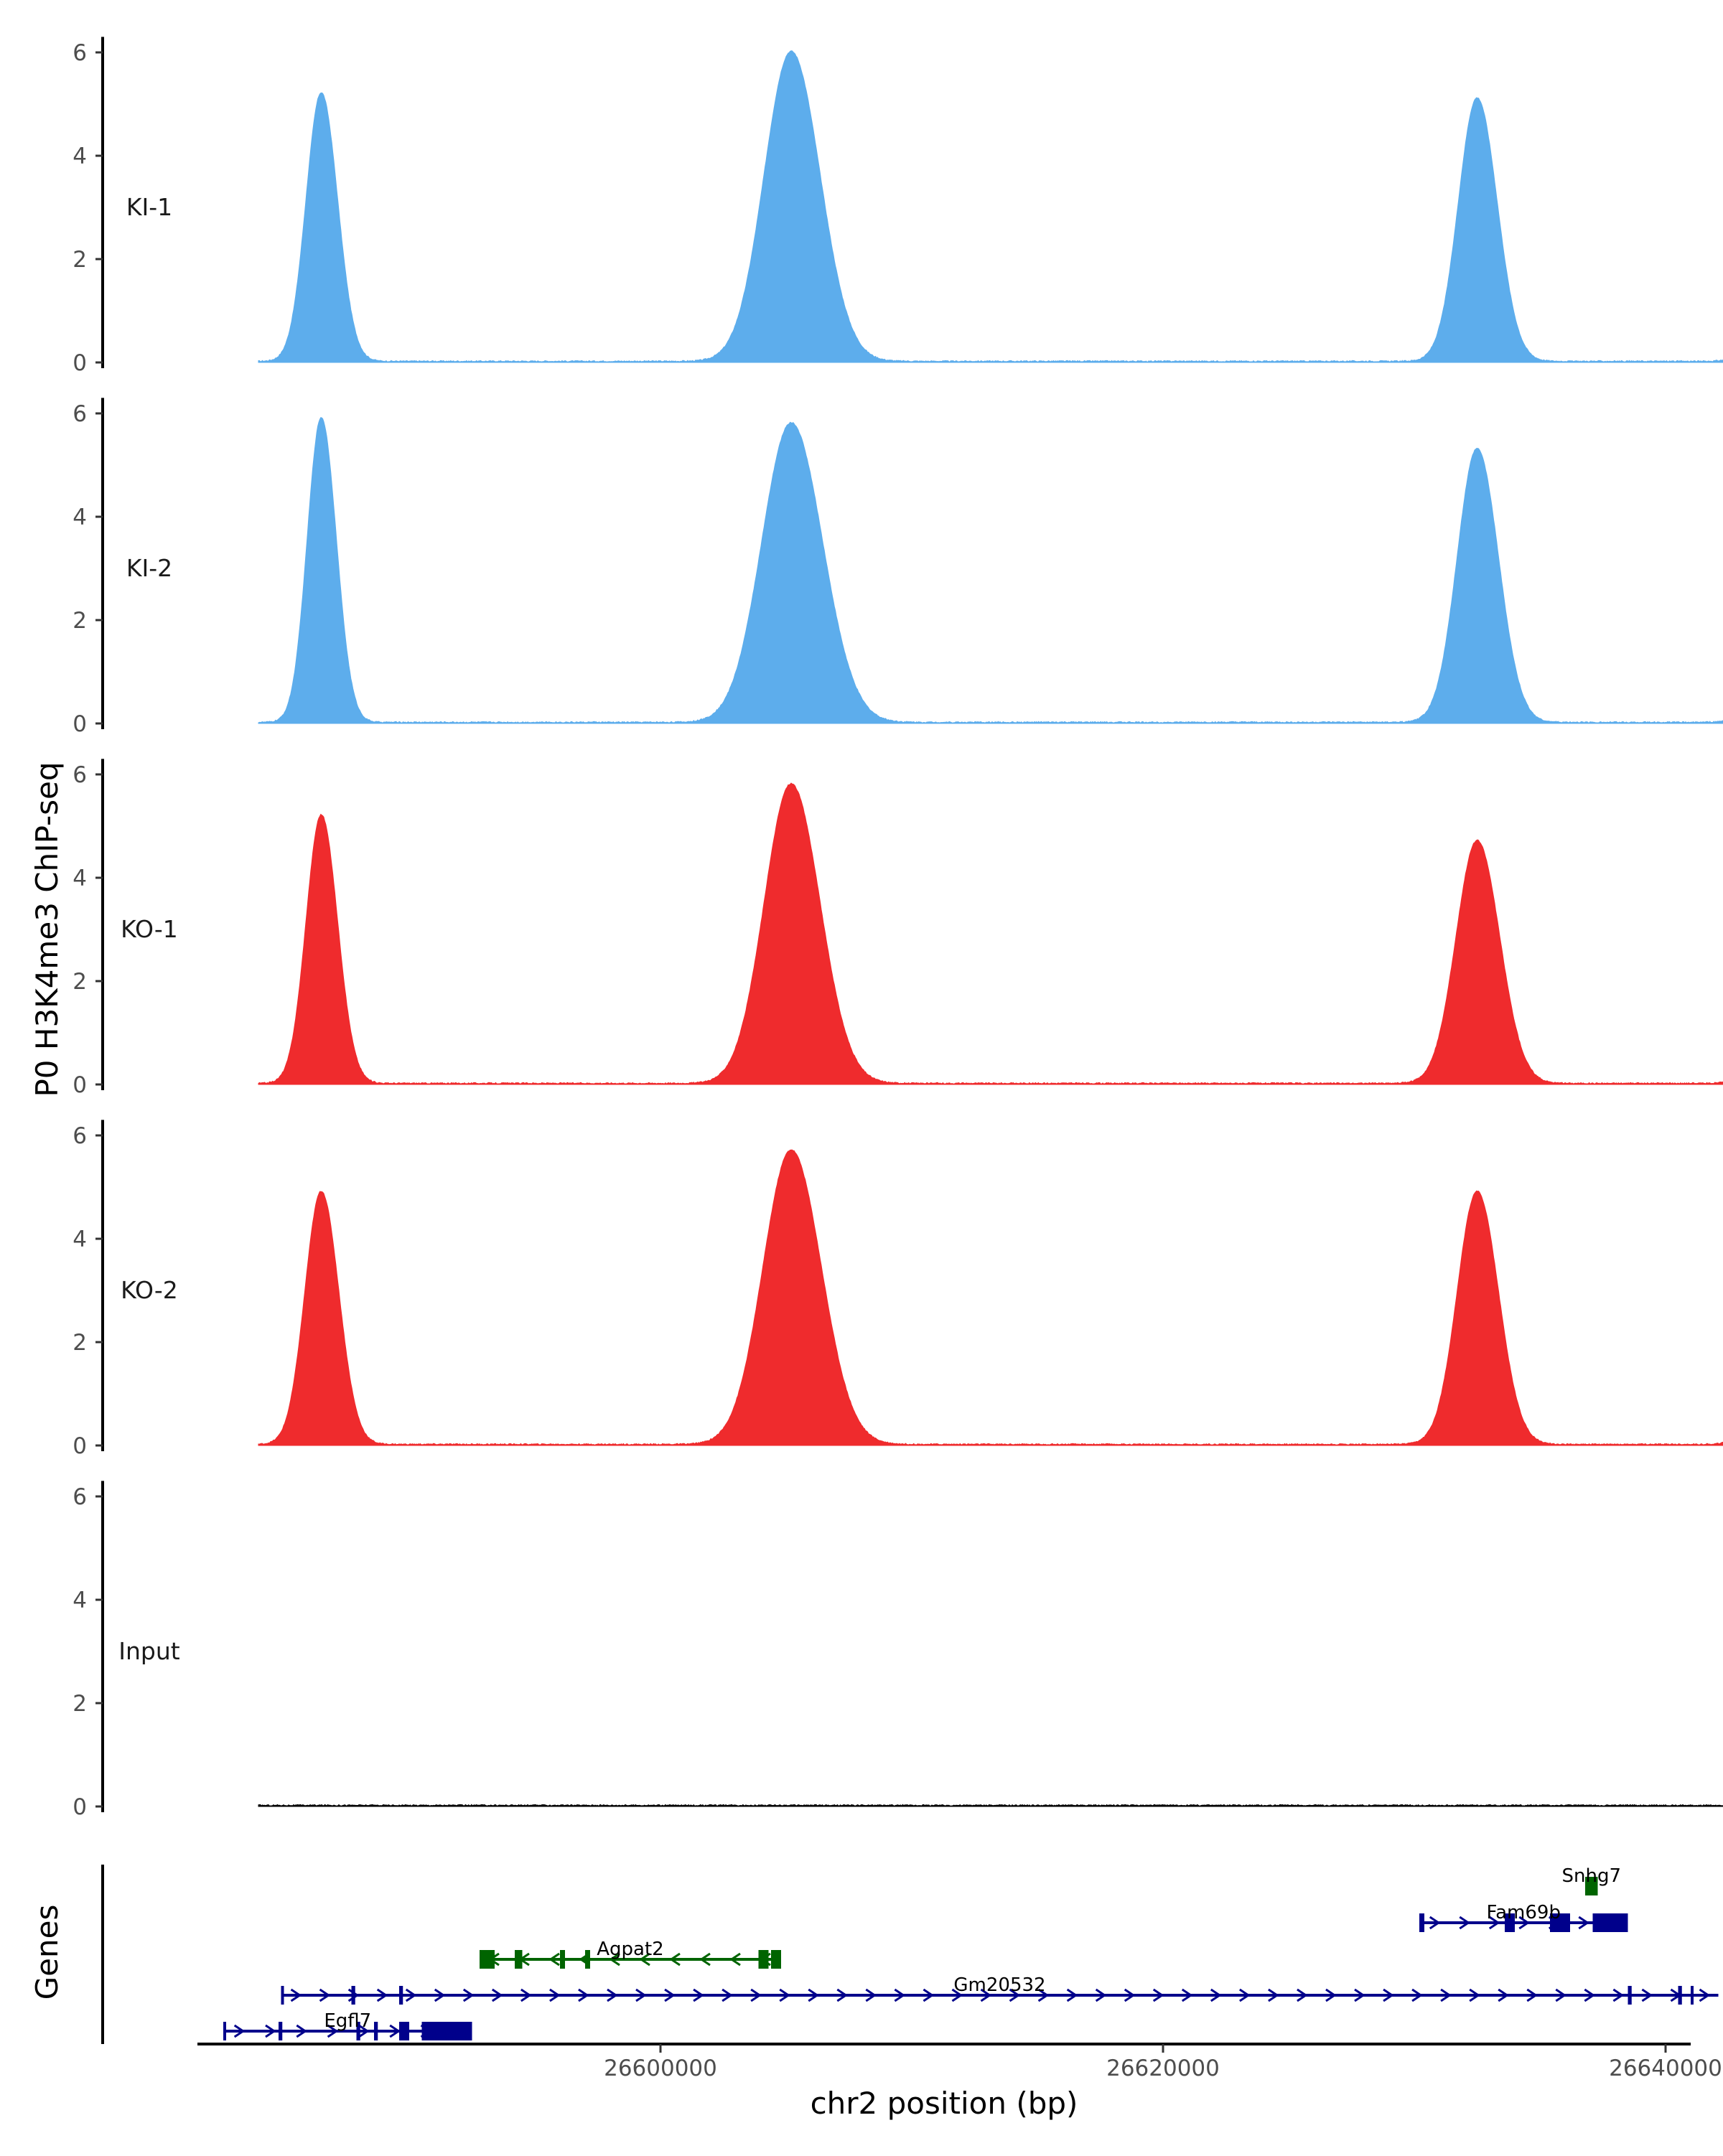 Image resolution: width=1723 pixels, height=2156 pixels. What do you see at coordinates (1163, 2068) in the screenshot?
I see `x-tick-label: 26620000` at bounding box center [1163, 2068].